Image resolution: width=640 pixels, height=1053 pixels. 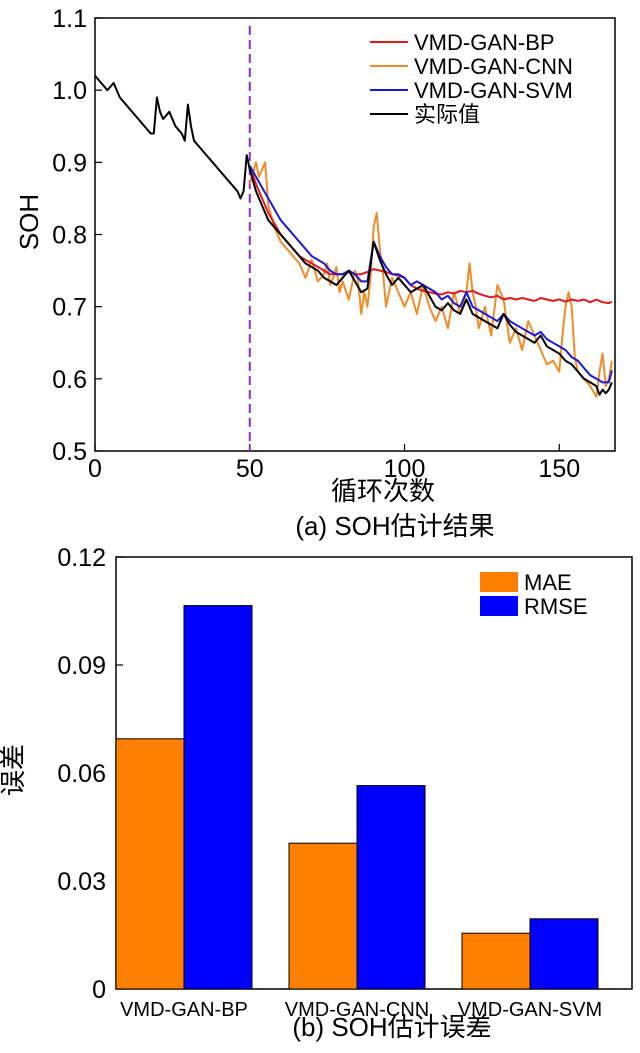 What do you see at coordinates (95, 469) in the screenshot?
I see `x-tick-label: 0` at bounding box center [95, 469].